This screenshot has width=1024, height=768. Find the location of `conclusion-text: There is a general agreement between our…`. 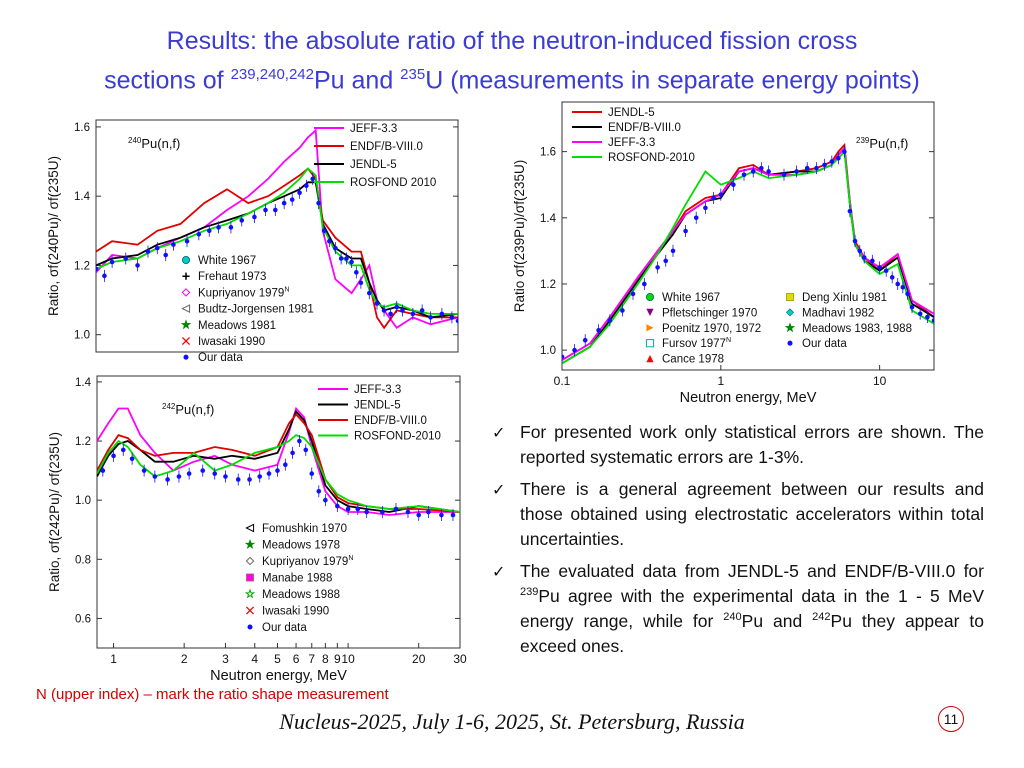

conclusion-text: There is a general agreement between our… is located at coordinates (752, 514).